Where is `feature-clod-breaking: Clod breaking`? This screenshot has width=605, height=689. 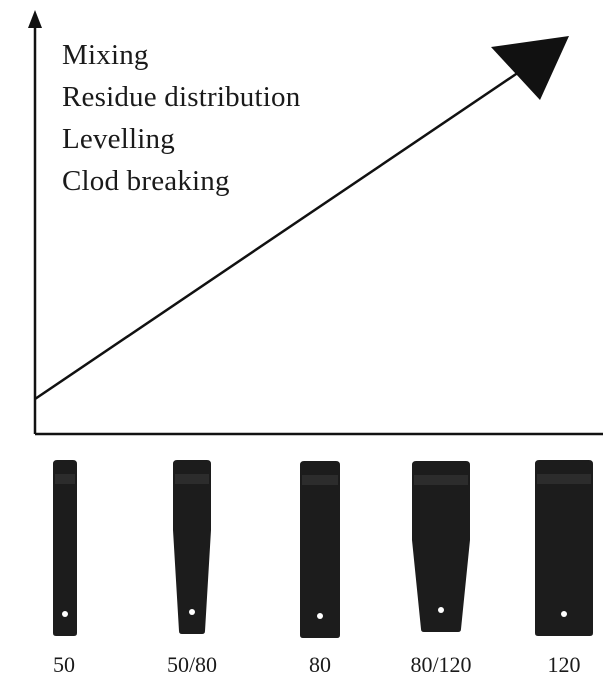
feature-clod-breaking: Clod breaking is located at coordinates (146, 181).